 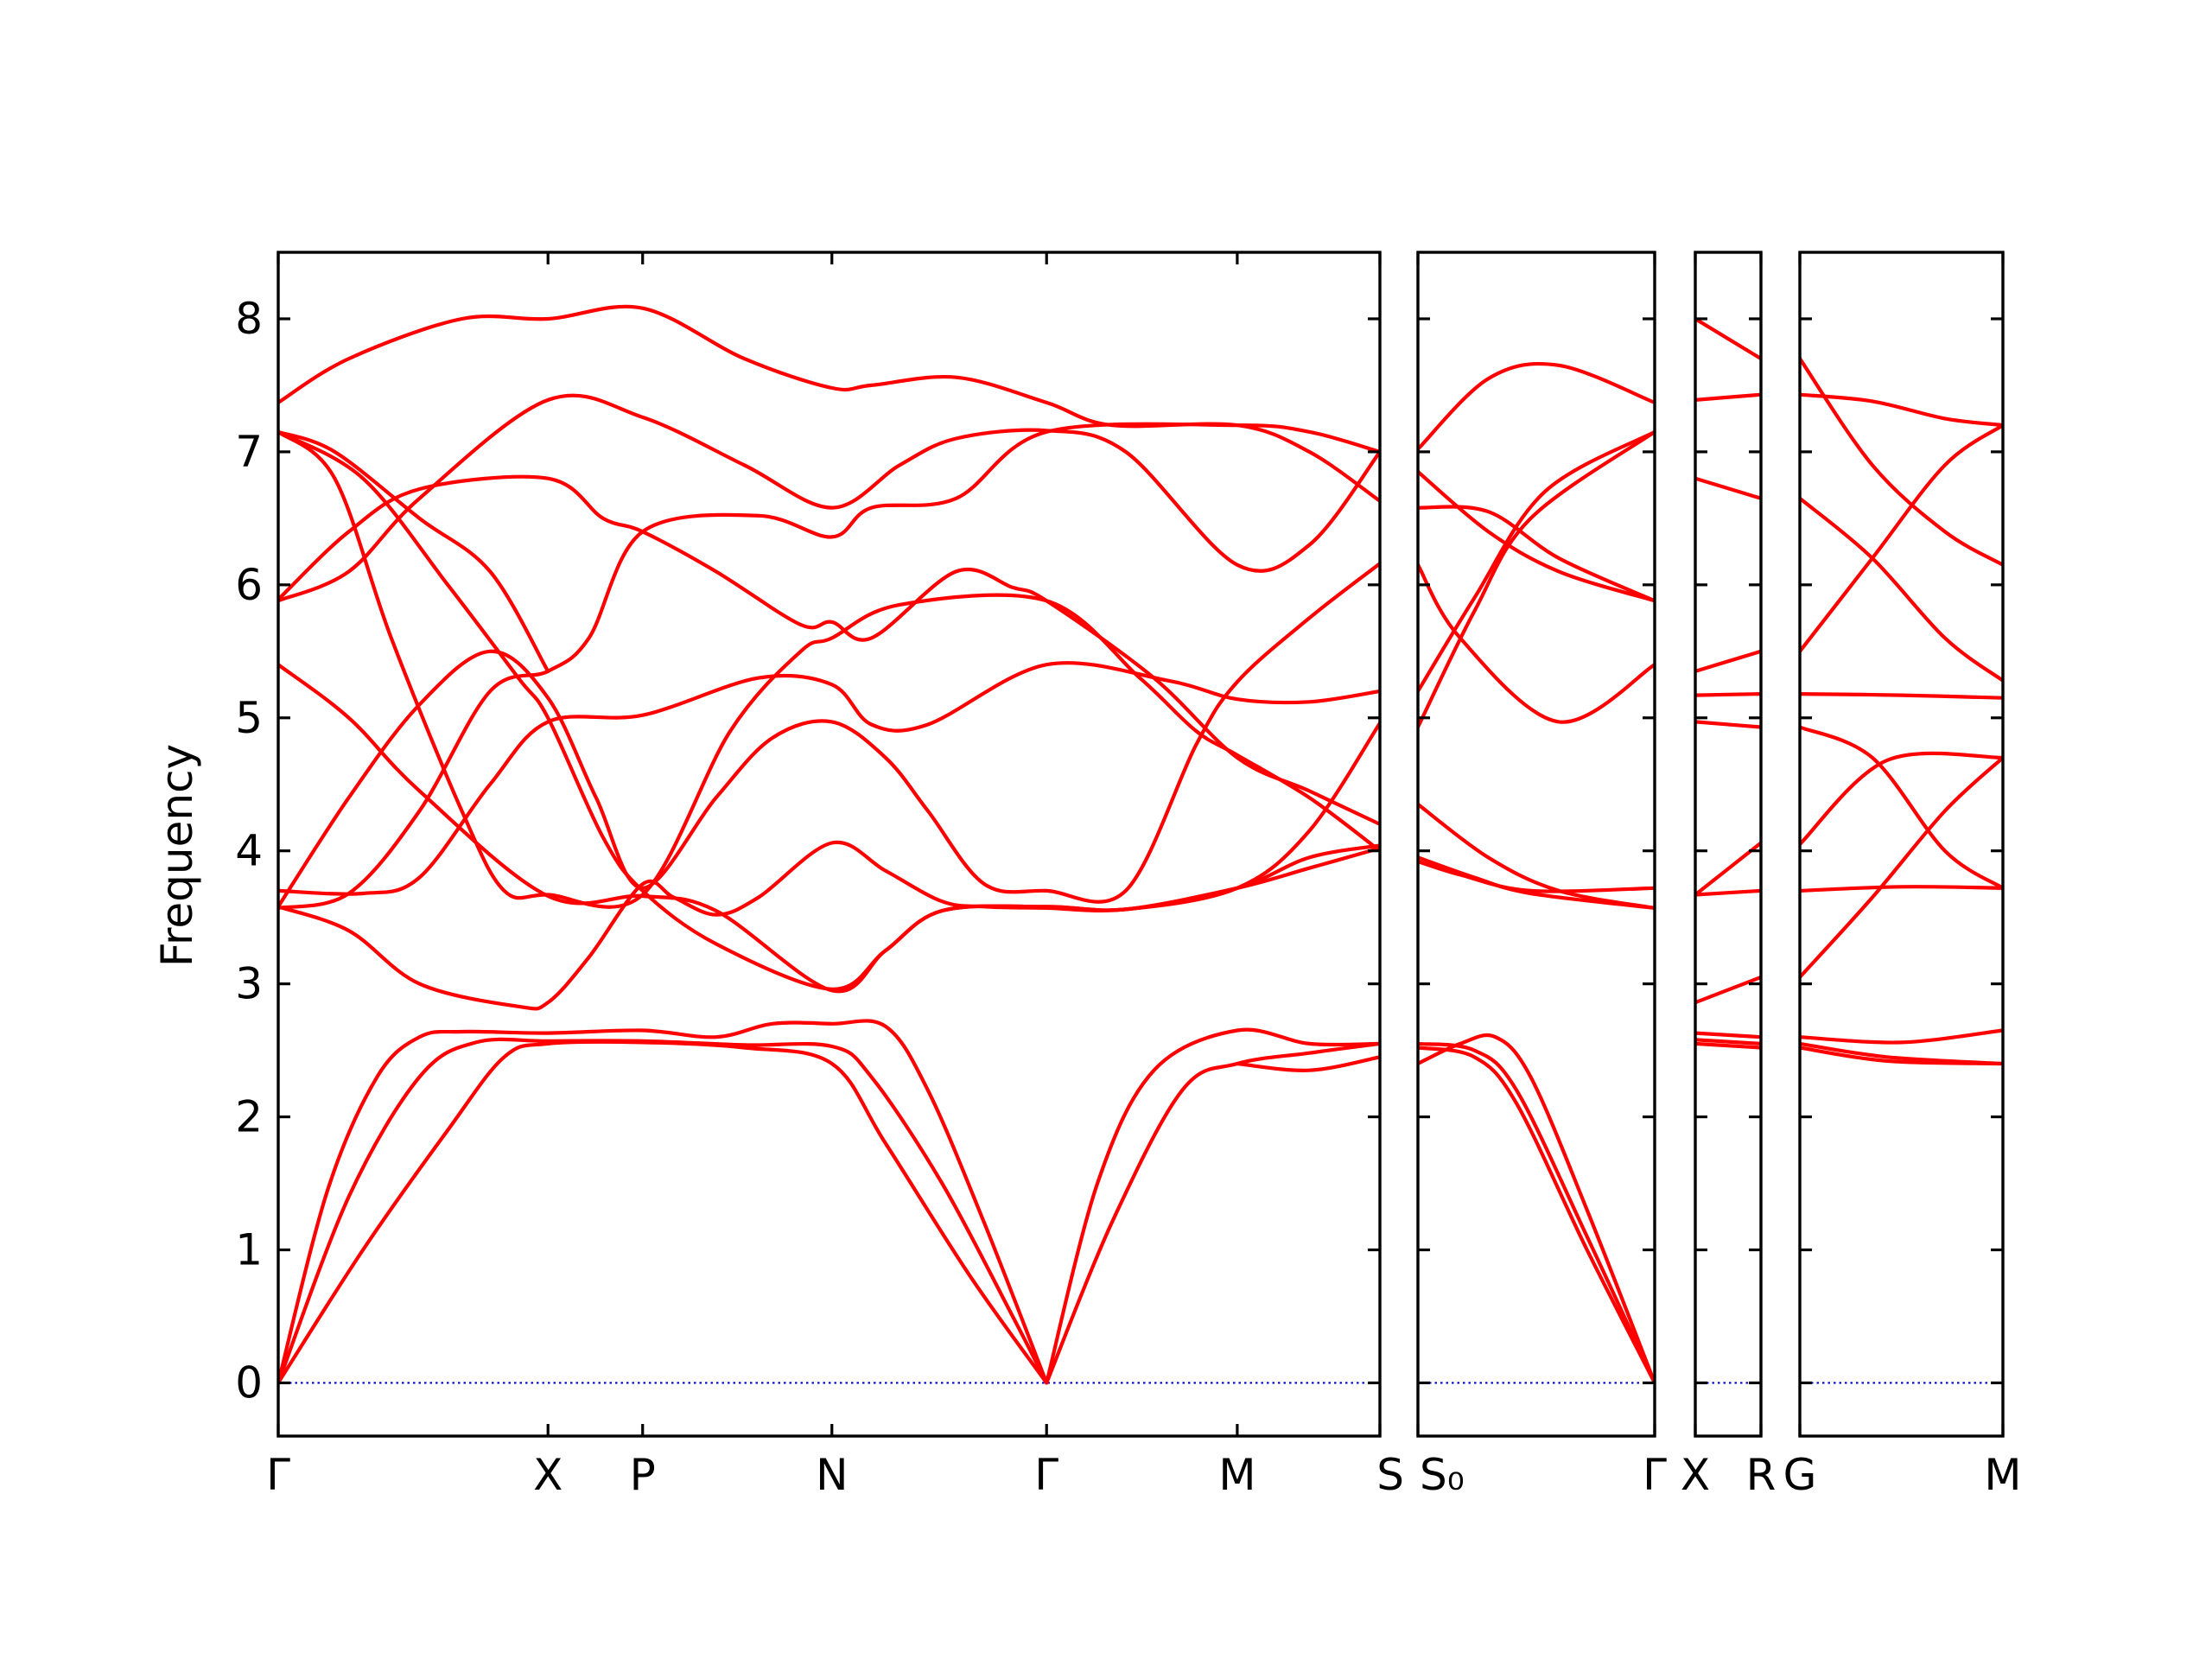 What do you see at coordinates (249, 1382) in the screenshot?
I see `y-tick-label: 0` at bounding box center [249, 1382].